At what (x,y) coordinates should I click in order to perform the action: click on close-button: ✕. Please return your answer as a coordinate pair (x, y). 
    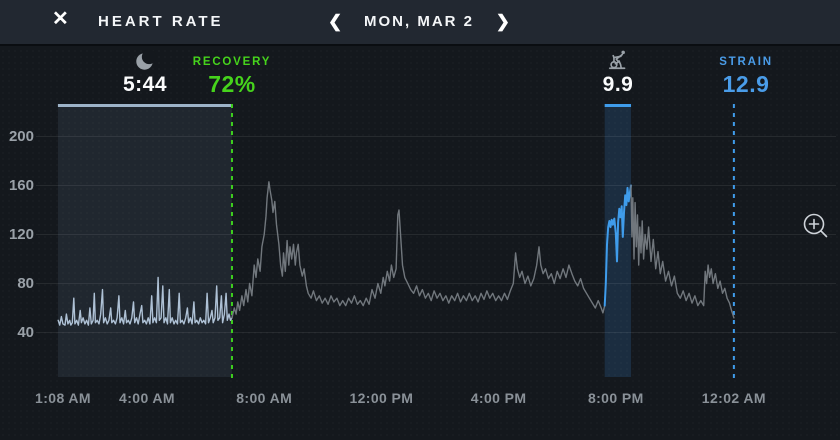
    Looking at the image, I should click on (60, 19).